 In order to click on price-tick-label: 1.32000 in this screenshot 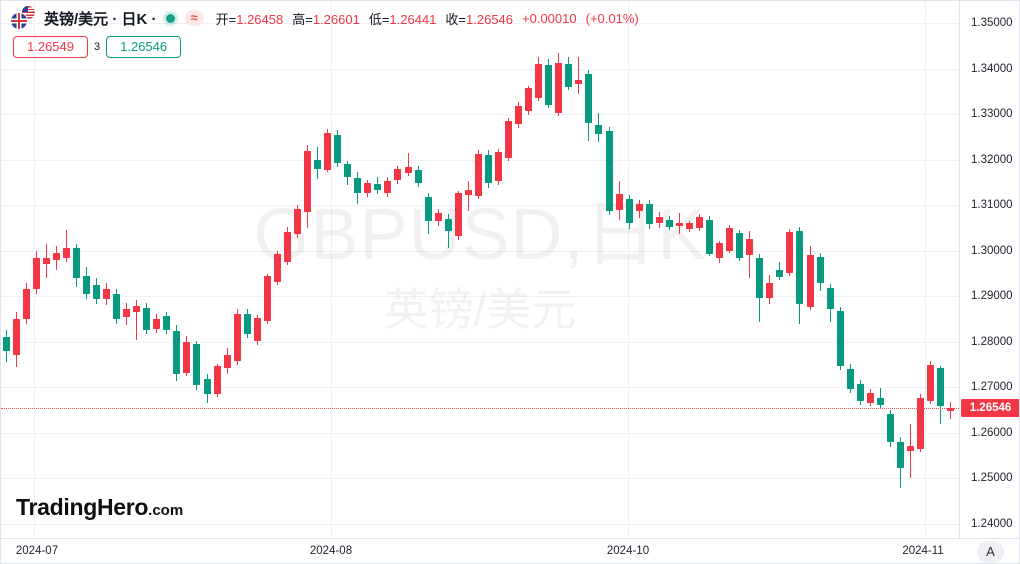, I will do `click(992, 159)`.